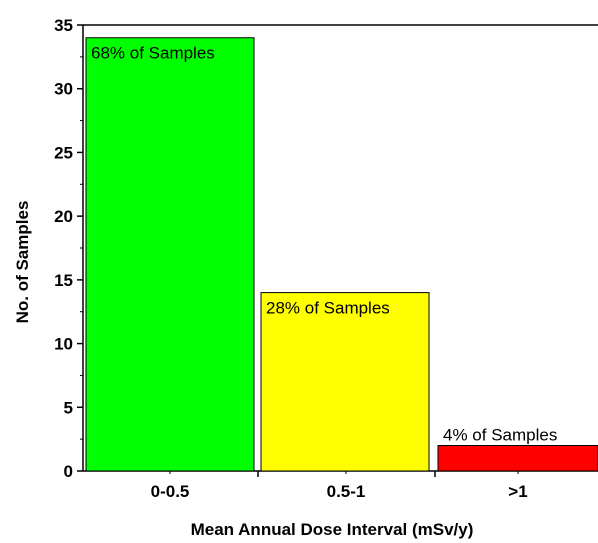 The width and height of the screenshot is (598, 543). Describe the element at coordinates (346, 491) in the screenshot. I see `x-tick-label: 0.5-1` at that location.